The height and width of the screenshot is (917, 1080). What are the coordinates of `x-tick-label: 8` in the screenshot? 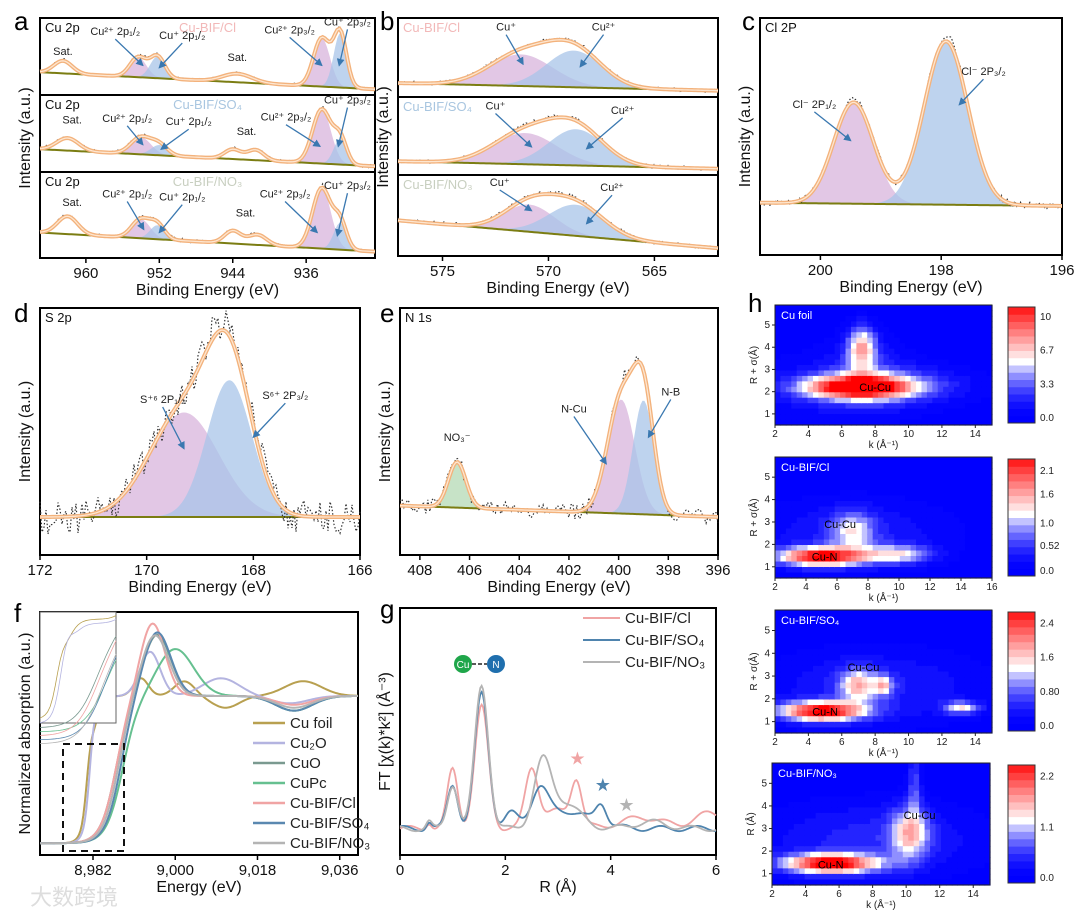 It's located at (875, 434).